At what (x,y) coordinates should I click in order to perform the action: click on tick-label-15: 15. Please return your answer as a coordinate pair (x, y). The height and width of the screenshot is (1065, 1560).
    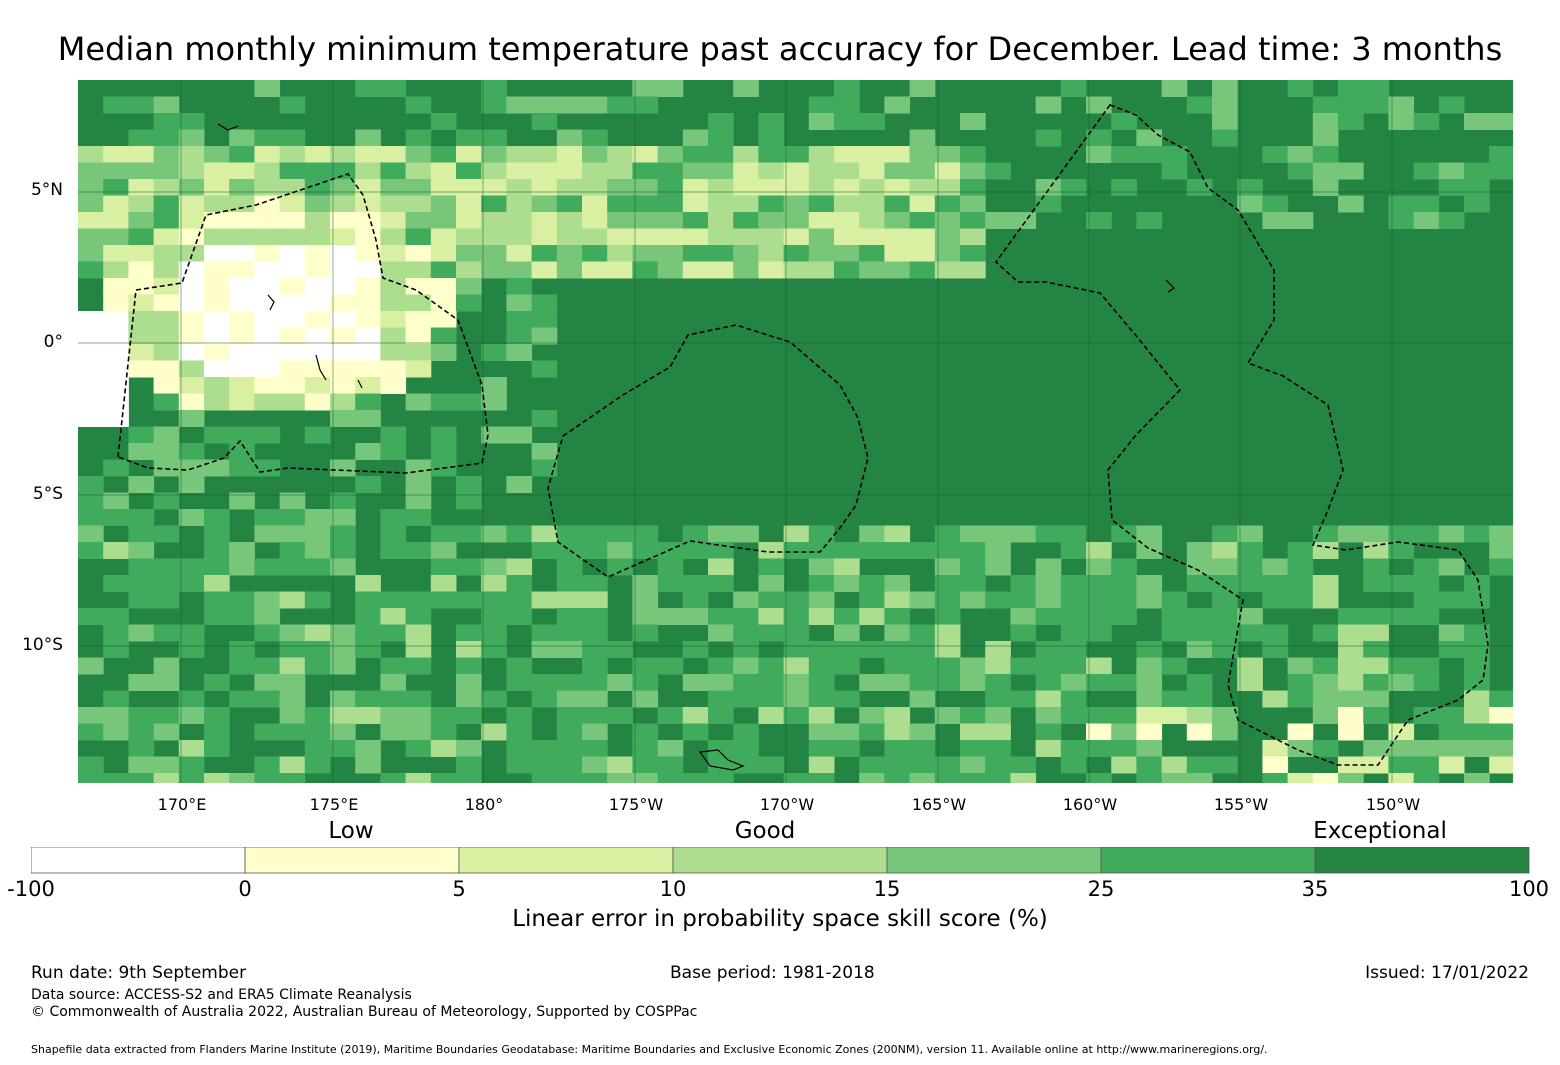
    Looking at the image, I should click on (887, 889).